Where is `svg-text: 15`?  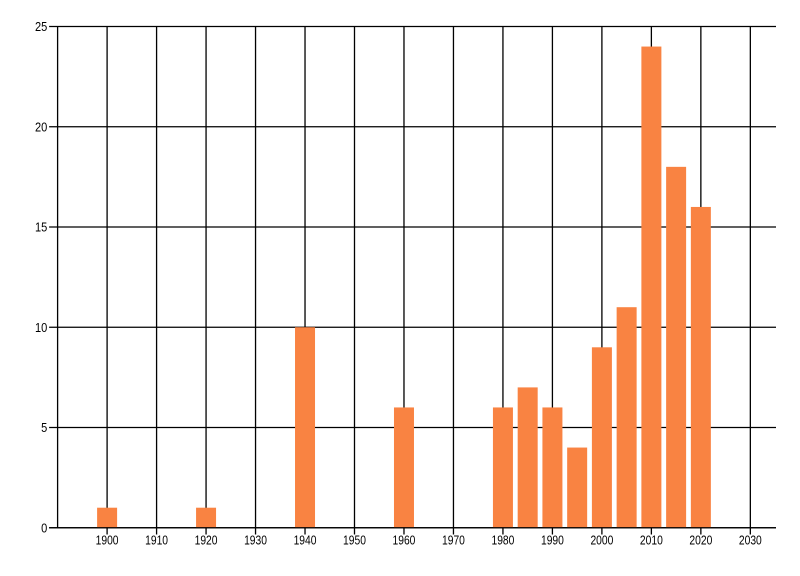
svg-text: 15 is located at coordinates (41, 228).